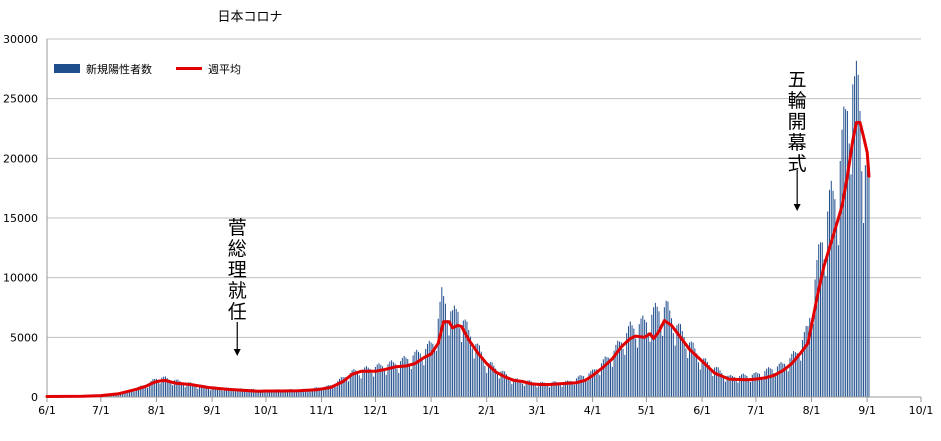 The image size is (941, 441). I want to click on legend: 新規陽性者数 週平均, so click(147, 69).